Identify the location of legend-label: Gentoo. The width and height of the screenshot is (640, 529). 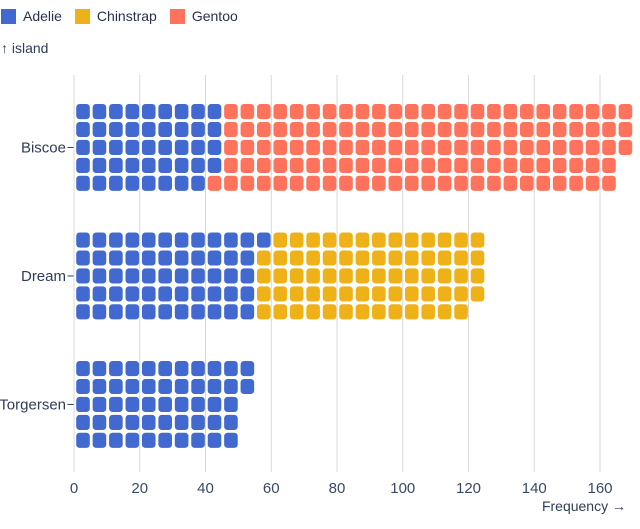
(214, 16).